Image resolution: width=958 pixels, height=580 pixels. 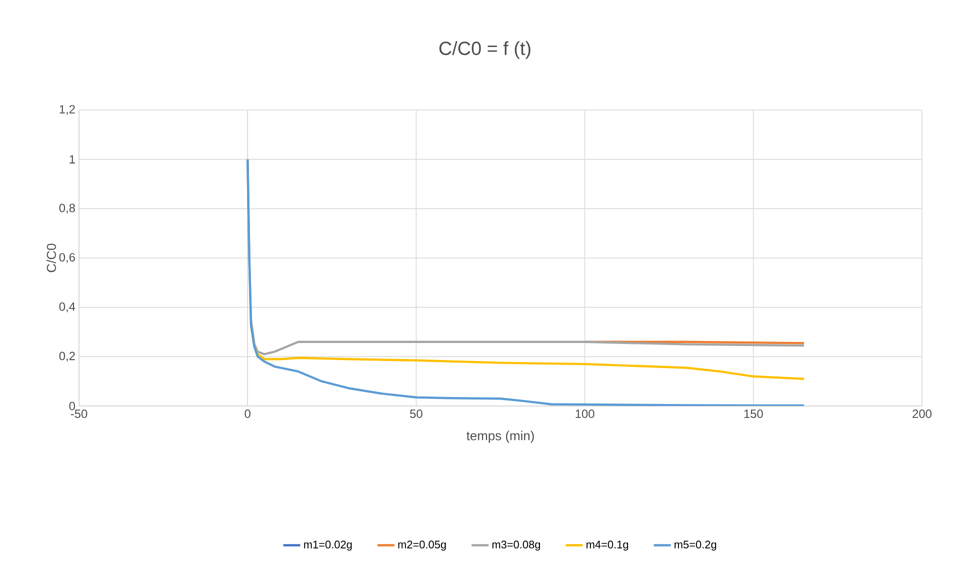 I want to click on legend-label: m4=0.1g, so click(x=607, y=545).